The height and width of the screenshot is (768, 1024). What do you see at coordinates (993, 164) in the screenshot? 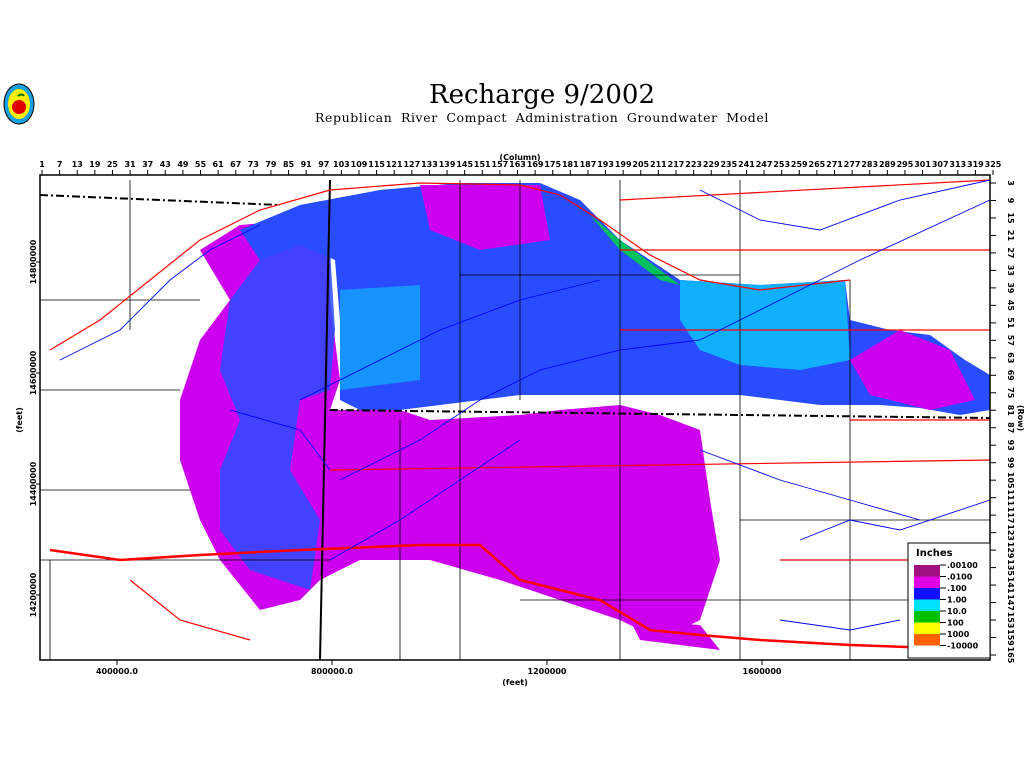
I see `column-tick-label: 325` at bounding box center [993, 164].